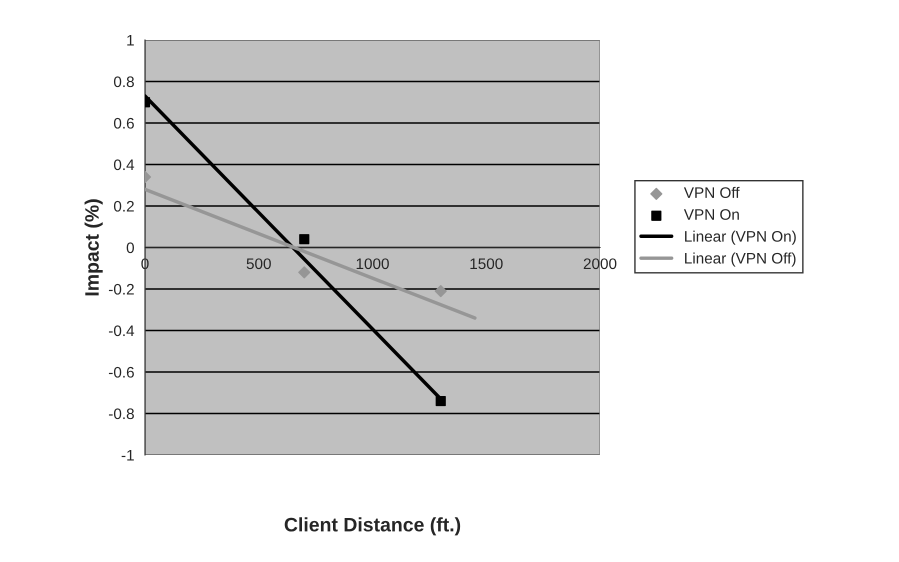 This screenshot has width=899, height=562. Describe the element at coordinates (740, 237) in the screenshot. I see `legend-label: Linear (VPN On)` at that location.